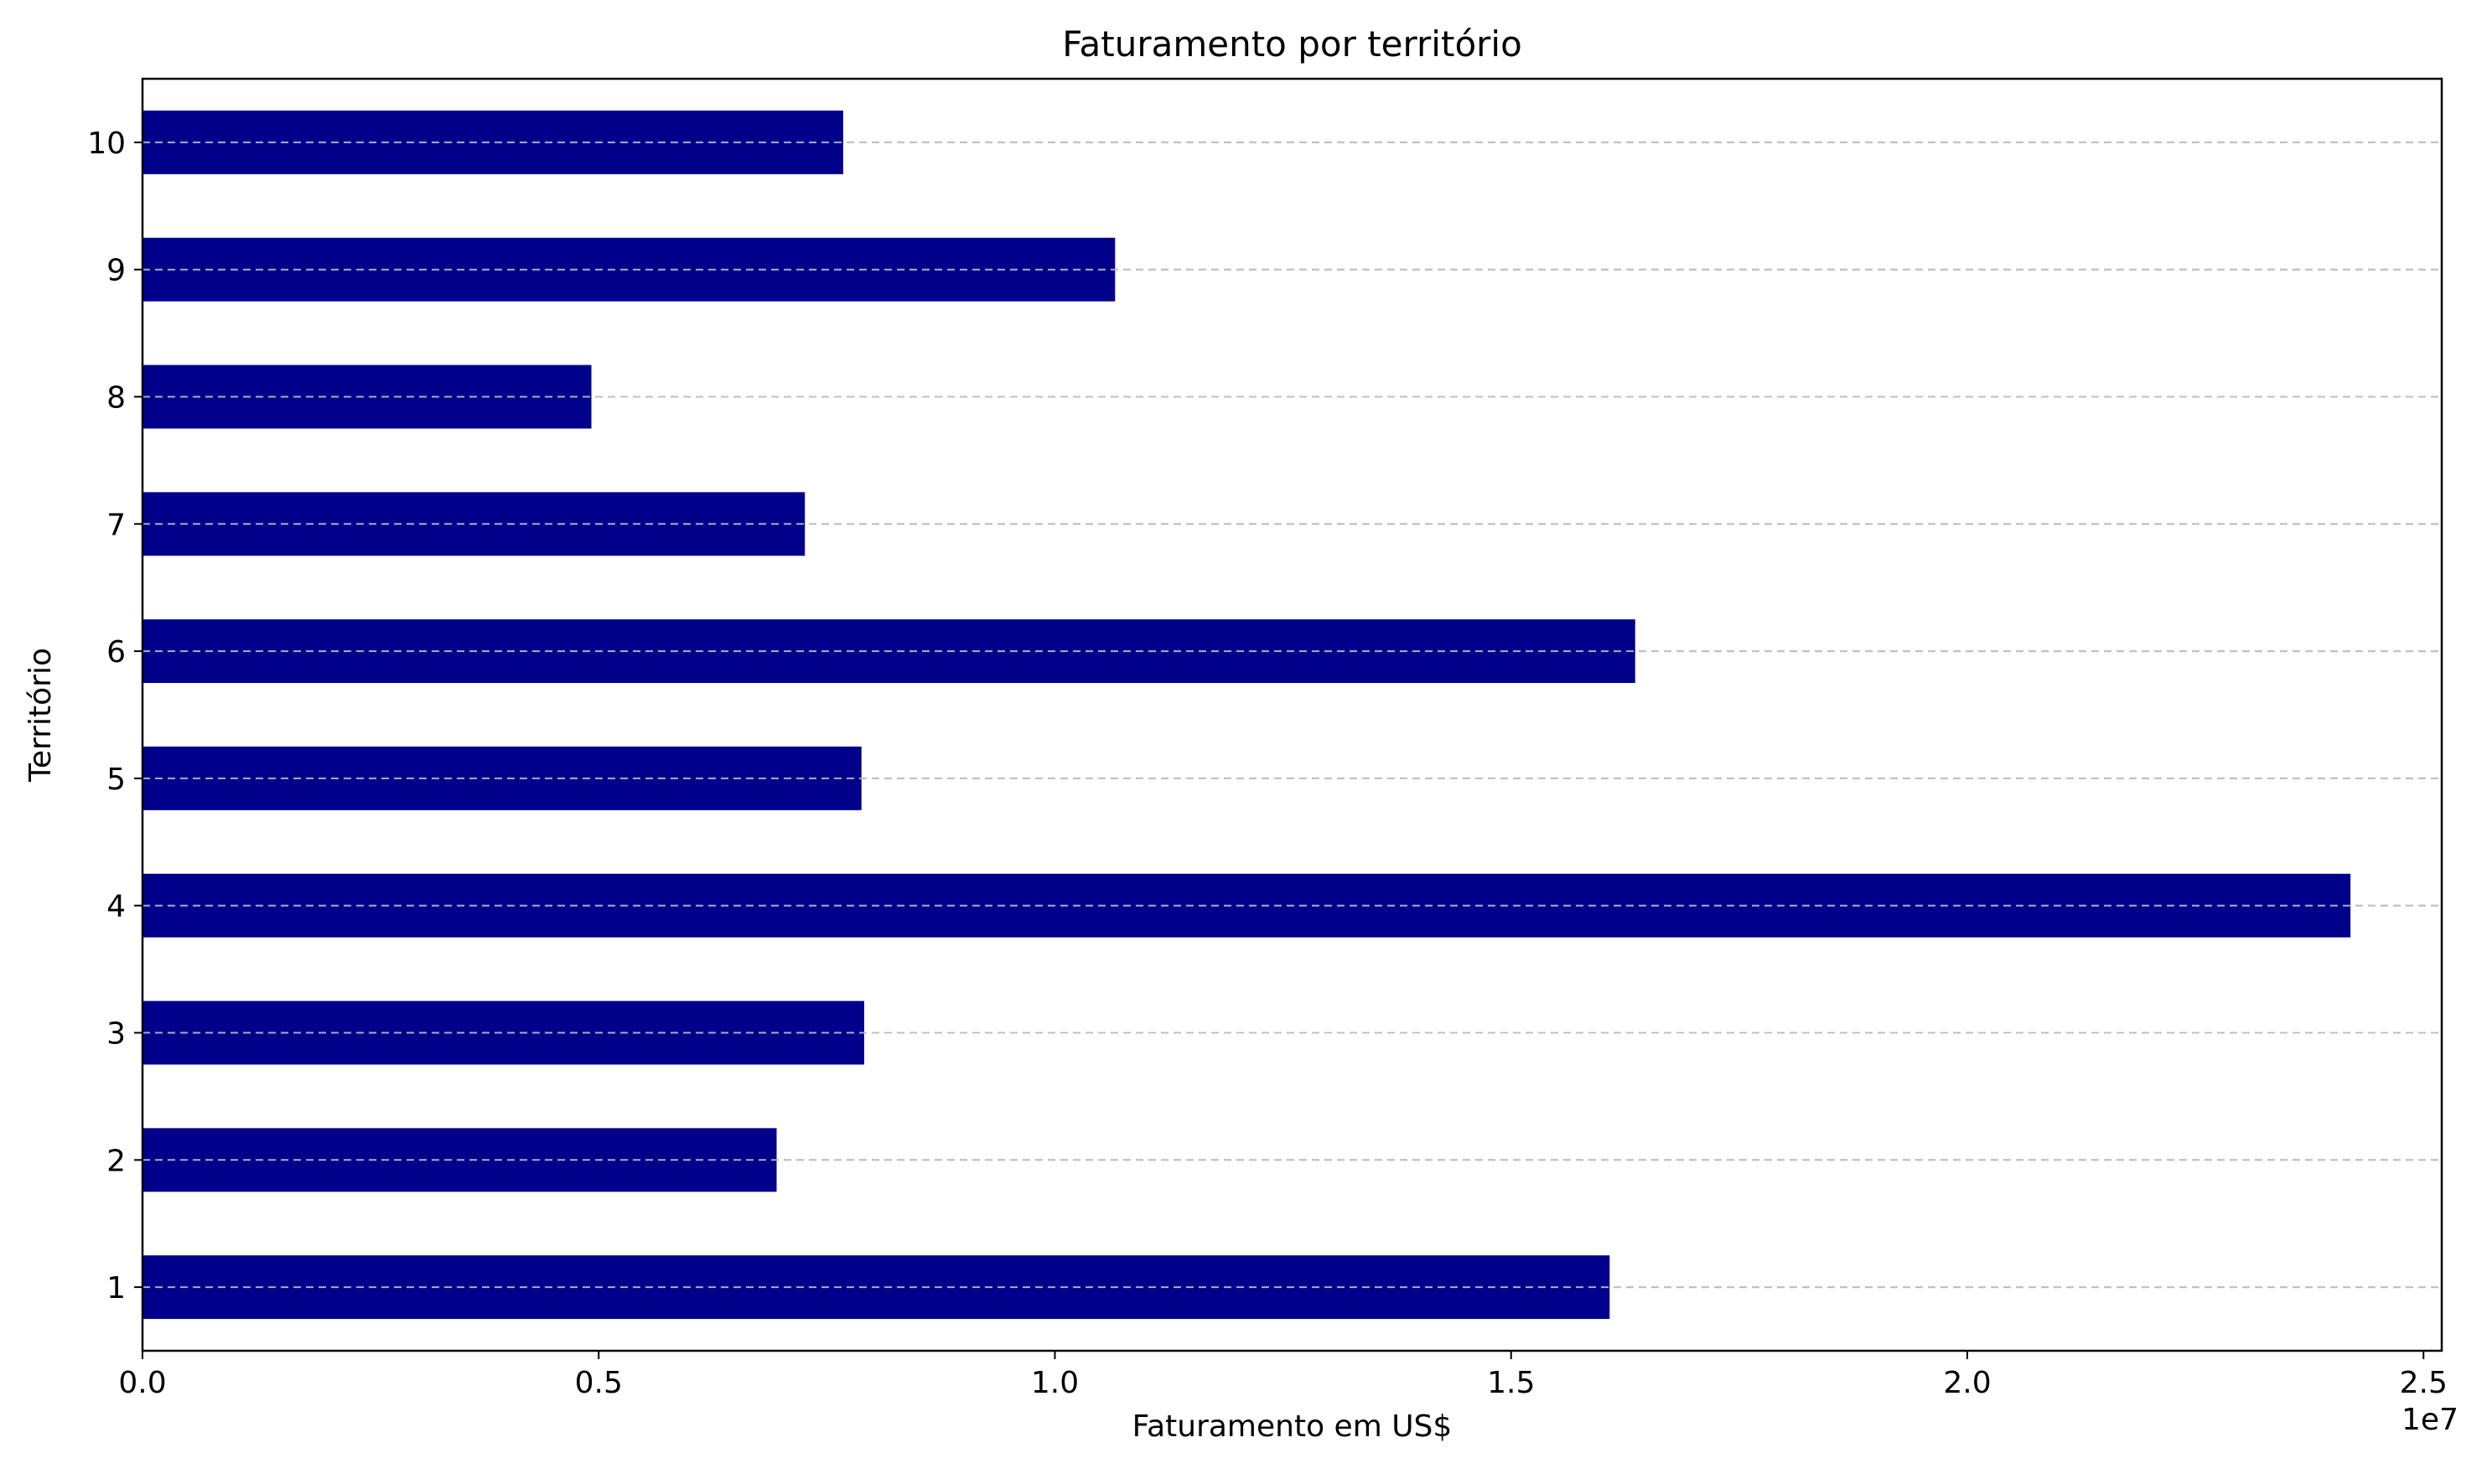  What do you see at coordinates (116, 398) in the screenshot?
I see `y-tick-label: 8` at bounding box center [116, 398].